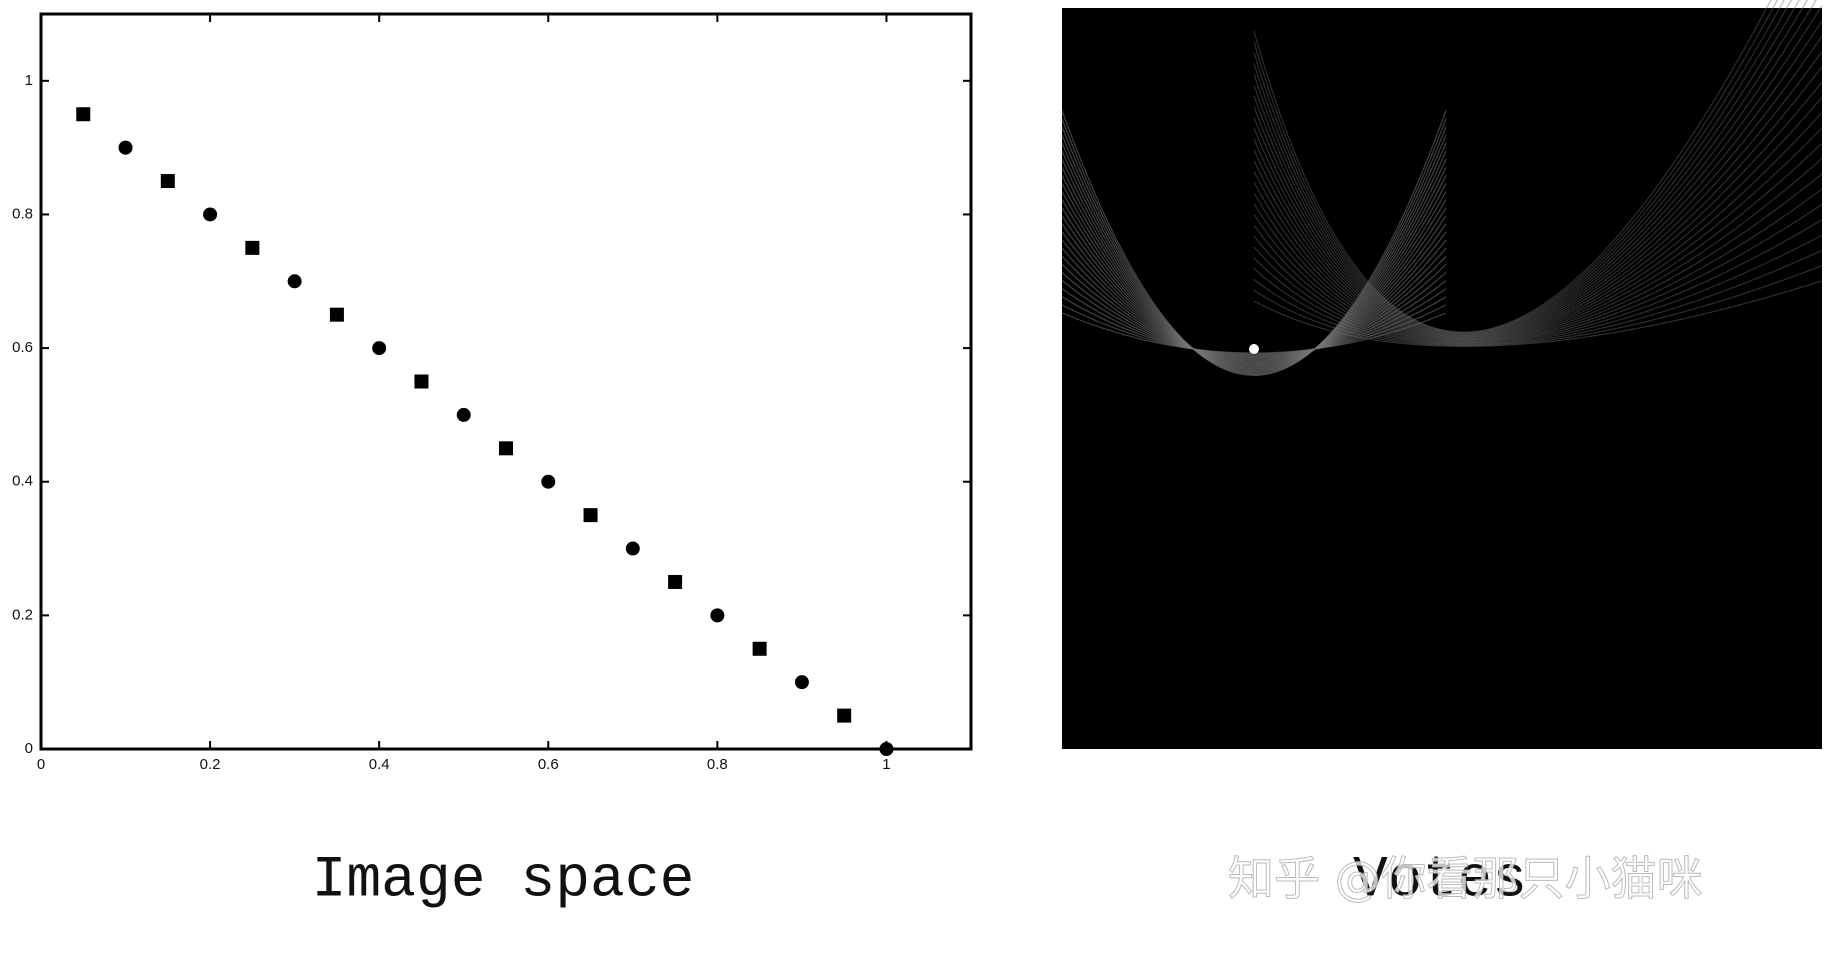 The image size is (1831, 961). Describe the element at coordinates (210, 764) in the screenshot. I see `x-tick-label: 0.2` at that location.